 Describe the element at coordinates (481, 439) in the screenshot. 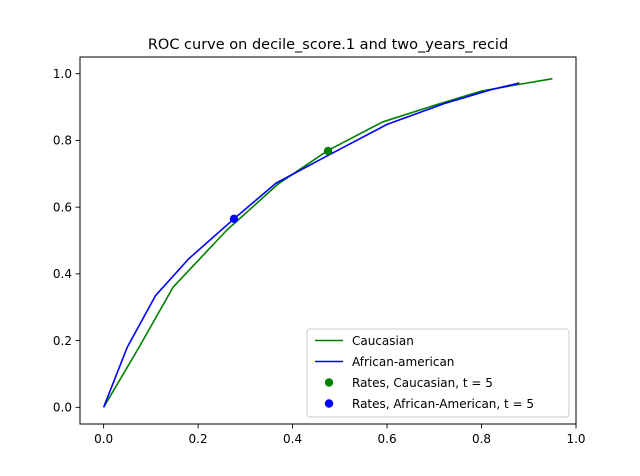

I see `x-tick-label: 0.8` at that location.